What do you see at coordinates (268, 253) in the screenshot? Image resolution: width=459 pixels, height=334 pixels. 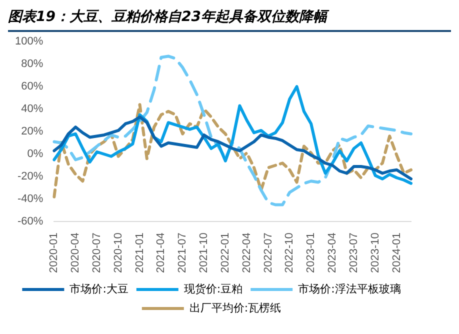 I see `x-tick-label: 2022-07` at bounding box center [268, 253].